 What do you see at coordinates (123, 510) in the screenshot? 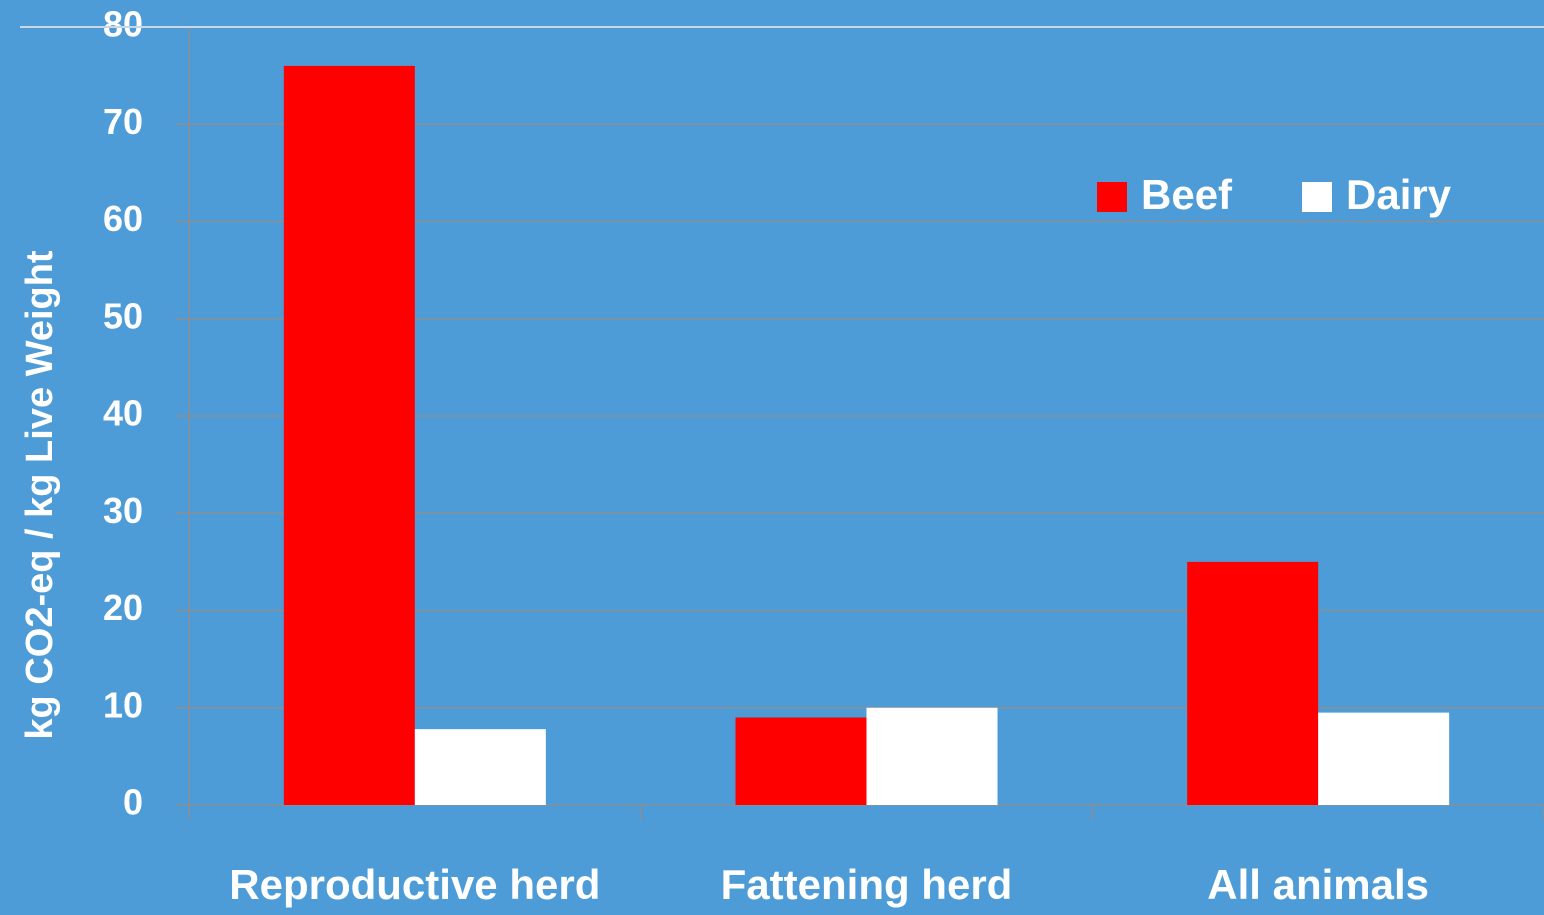
I see `y-tick-label: 30` at bounding box center [123, 510].